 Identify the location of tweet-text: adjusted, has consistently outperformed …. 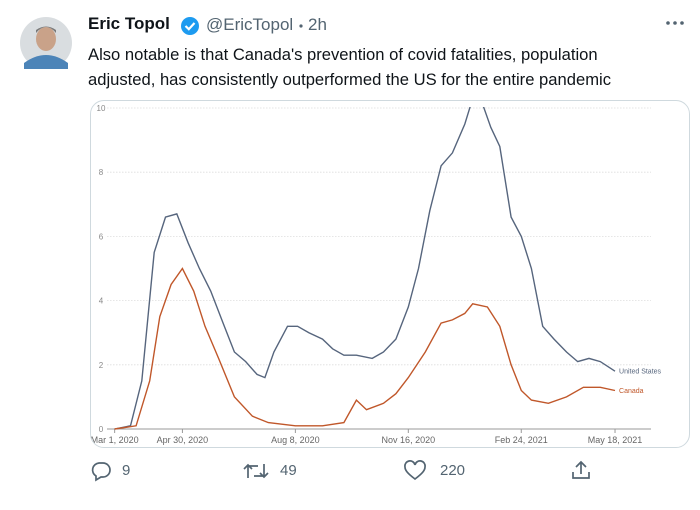
(349, 79).